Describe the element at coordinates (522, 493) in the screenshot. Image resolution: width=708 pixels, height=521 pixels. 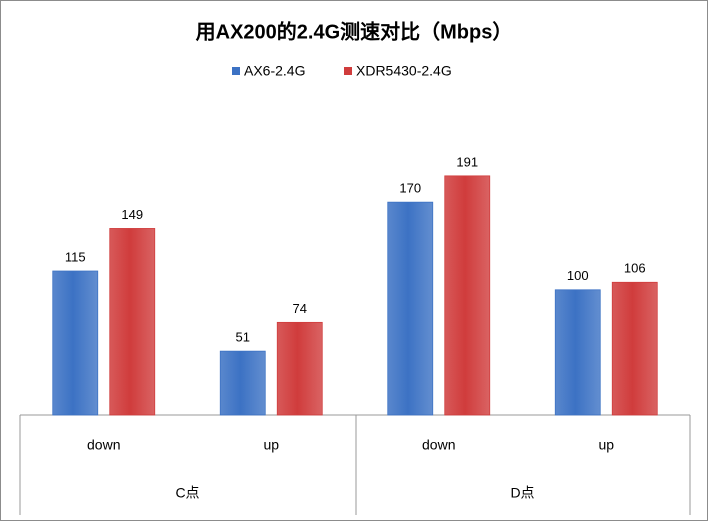
I see `group-label: D点` at that location.